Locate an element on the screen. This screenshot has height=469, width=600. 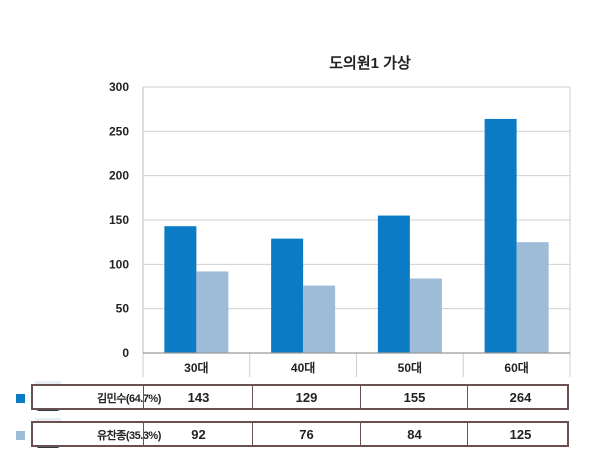
row-label: 김민수(64.7%) is located at coordinates (129, 399).